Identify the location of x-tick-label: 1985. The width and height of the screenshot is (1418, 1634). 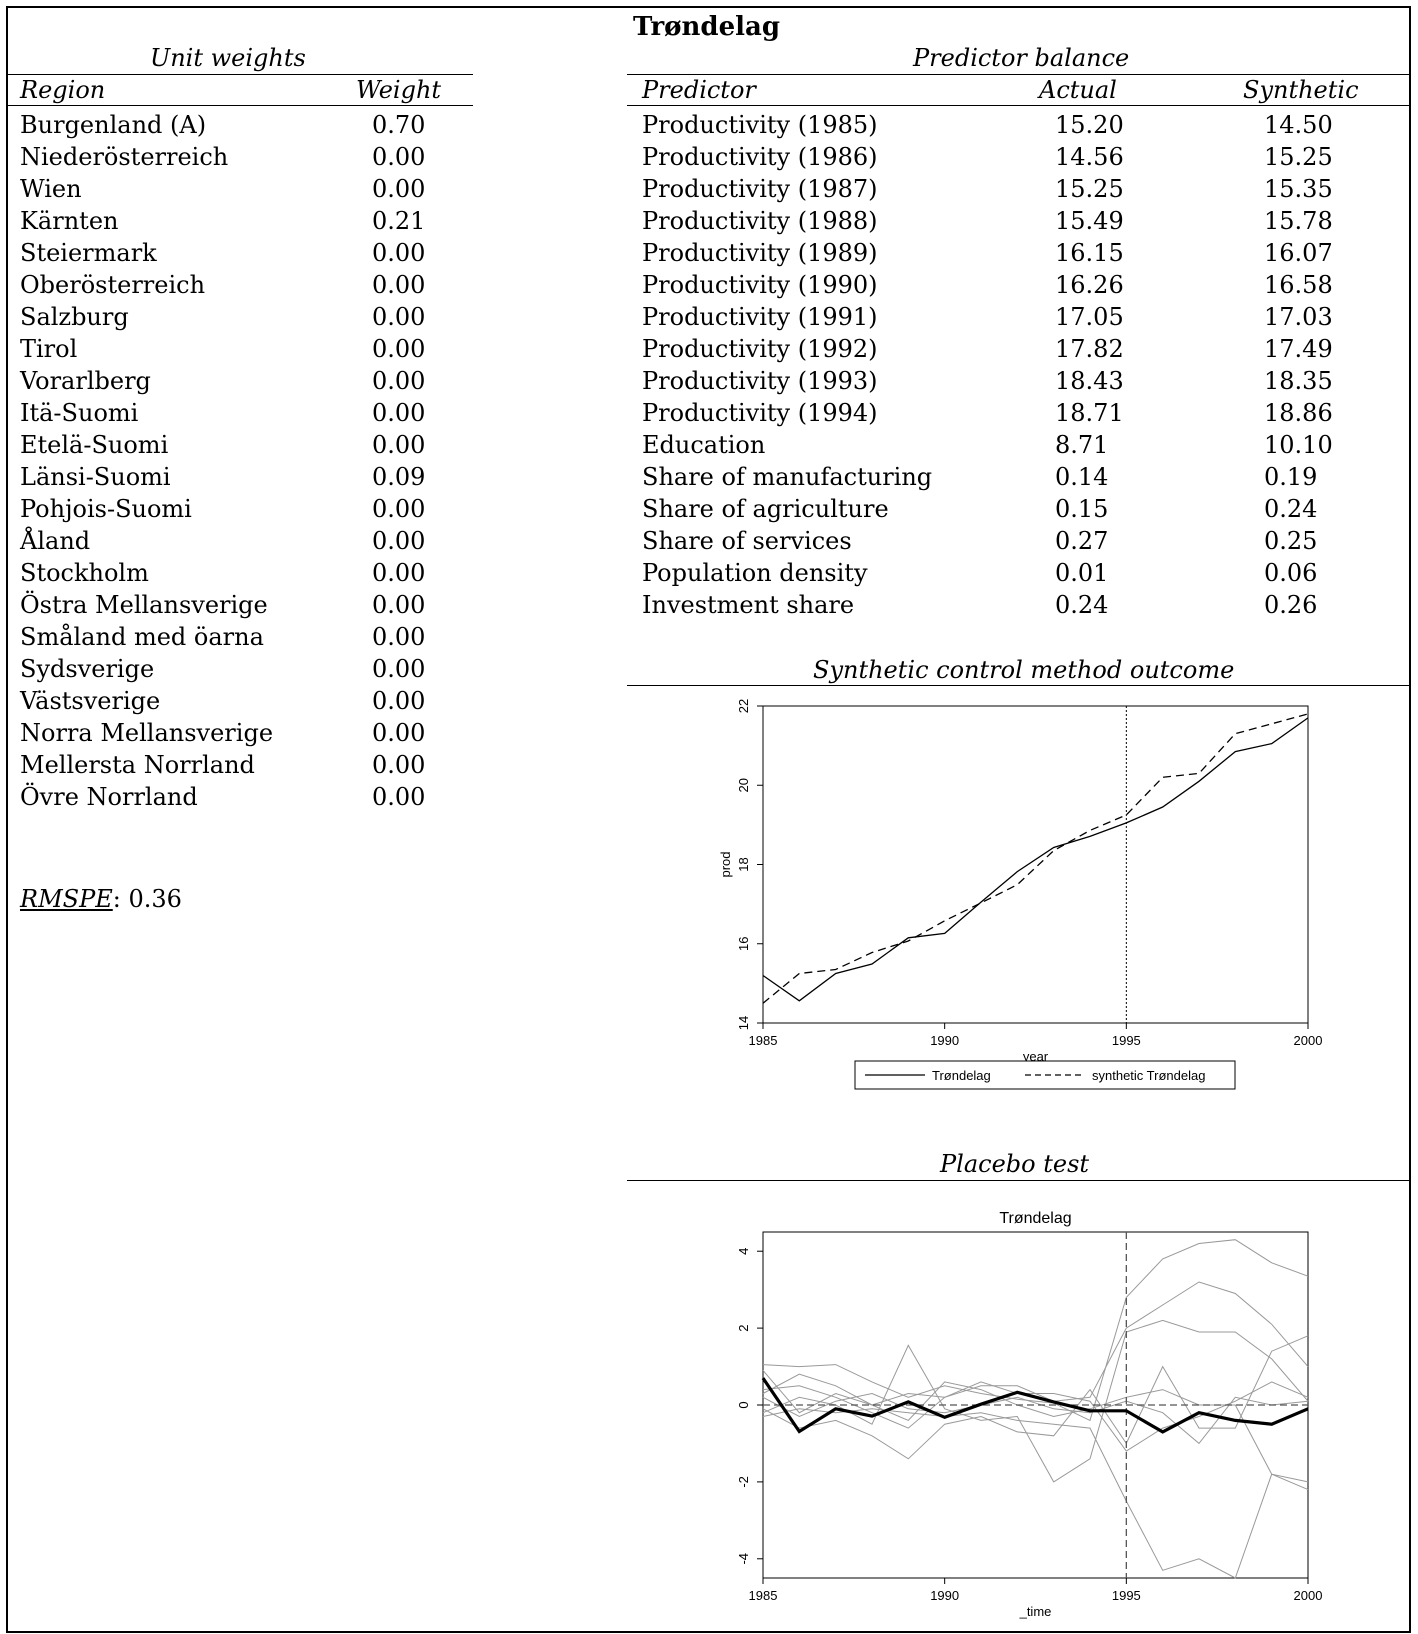
(763, 1595).